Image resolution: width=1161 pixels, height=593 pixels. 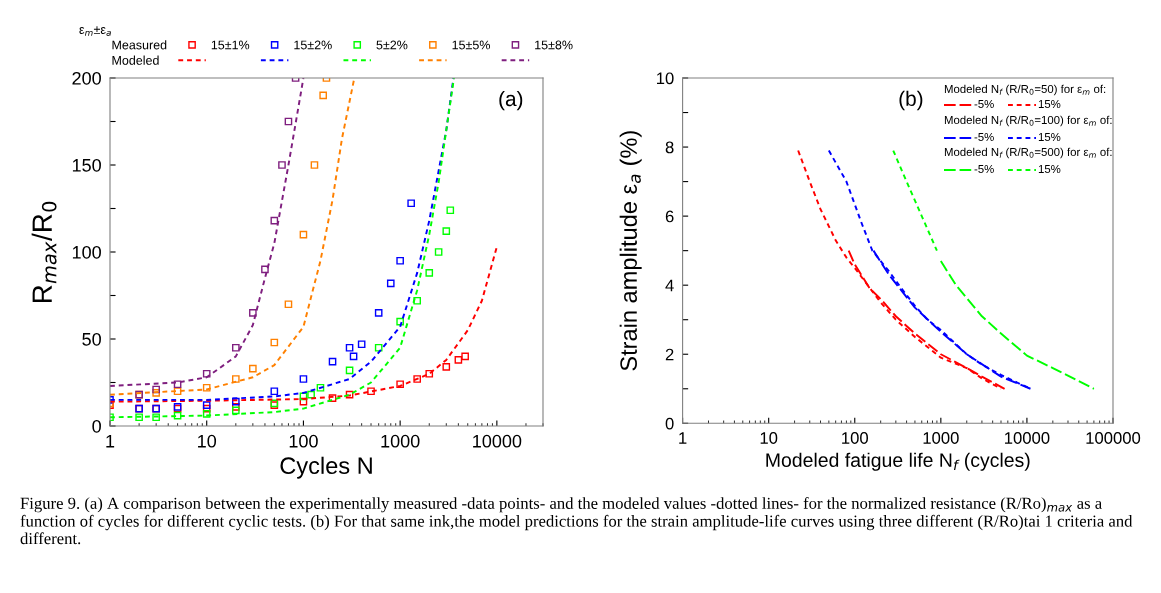 What do you see at coordinates (135, 60) in the screenshot?
I see `text: Modeled` at bounding box center [135, 60].